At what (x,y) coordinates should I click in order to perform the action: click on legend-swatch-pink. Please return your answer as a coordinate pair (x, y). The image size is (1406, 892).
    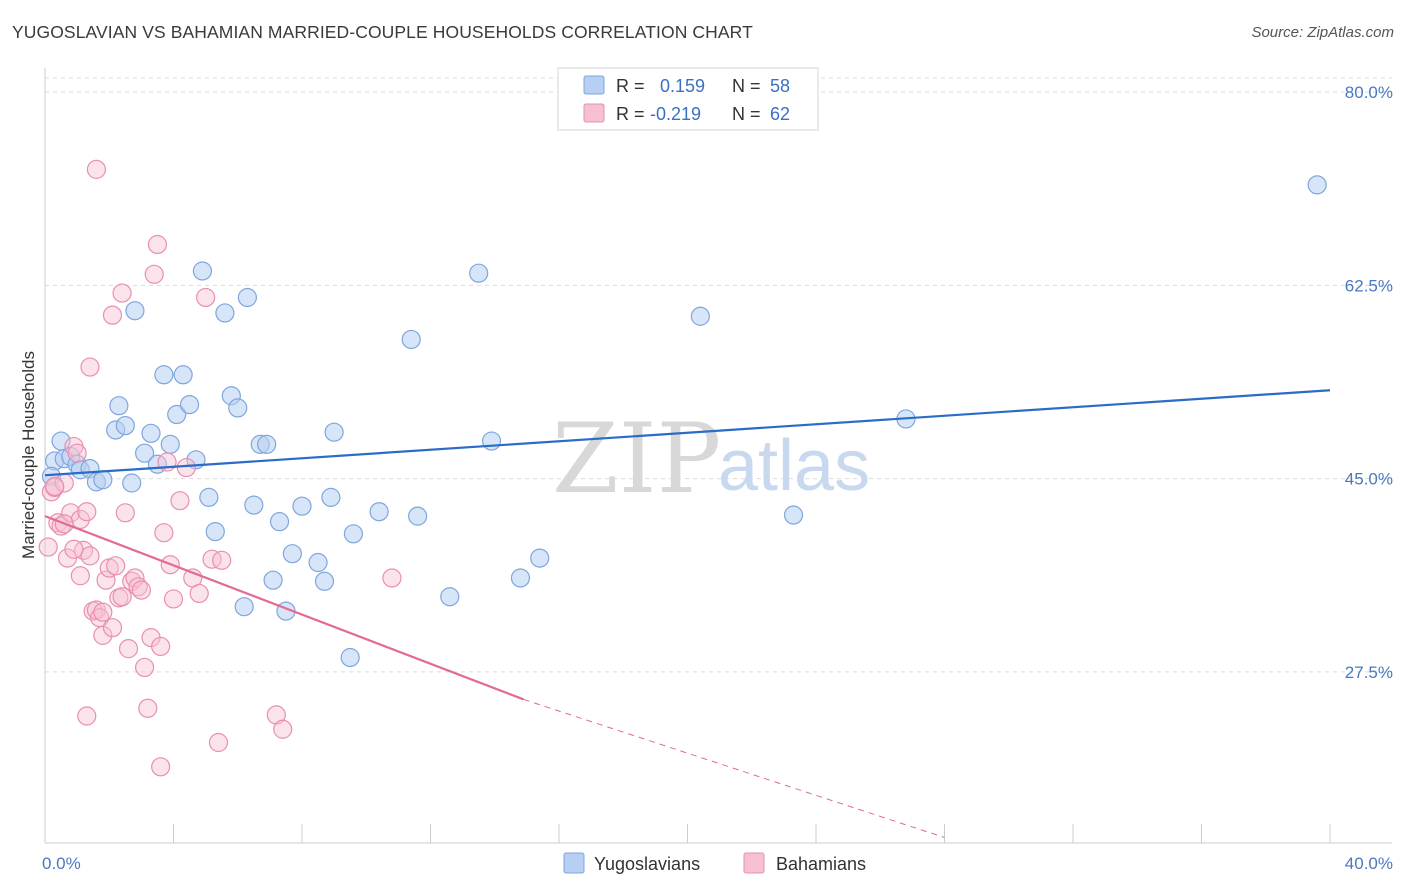
    Looking at the image, I should click on (594, 113).